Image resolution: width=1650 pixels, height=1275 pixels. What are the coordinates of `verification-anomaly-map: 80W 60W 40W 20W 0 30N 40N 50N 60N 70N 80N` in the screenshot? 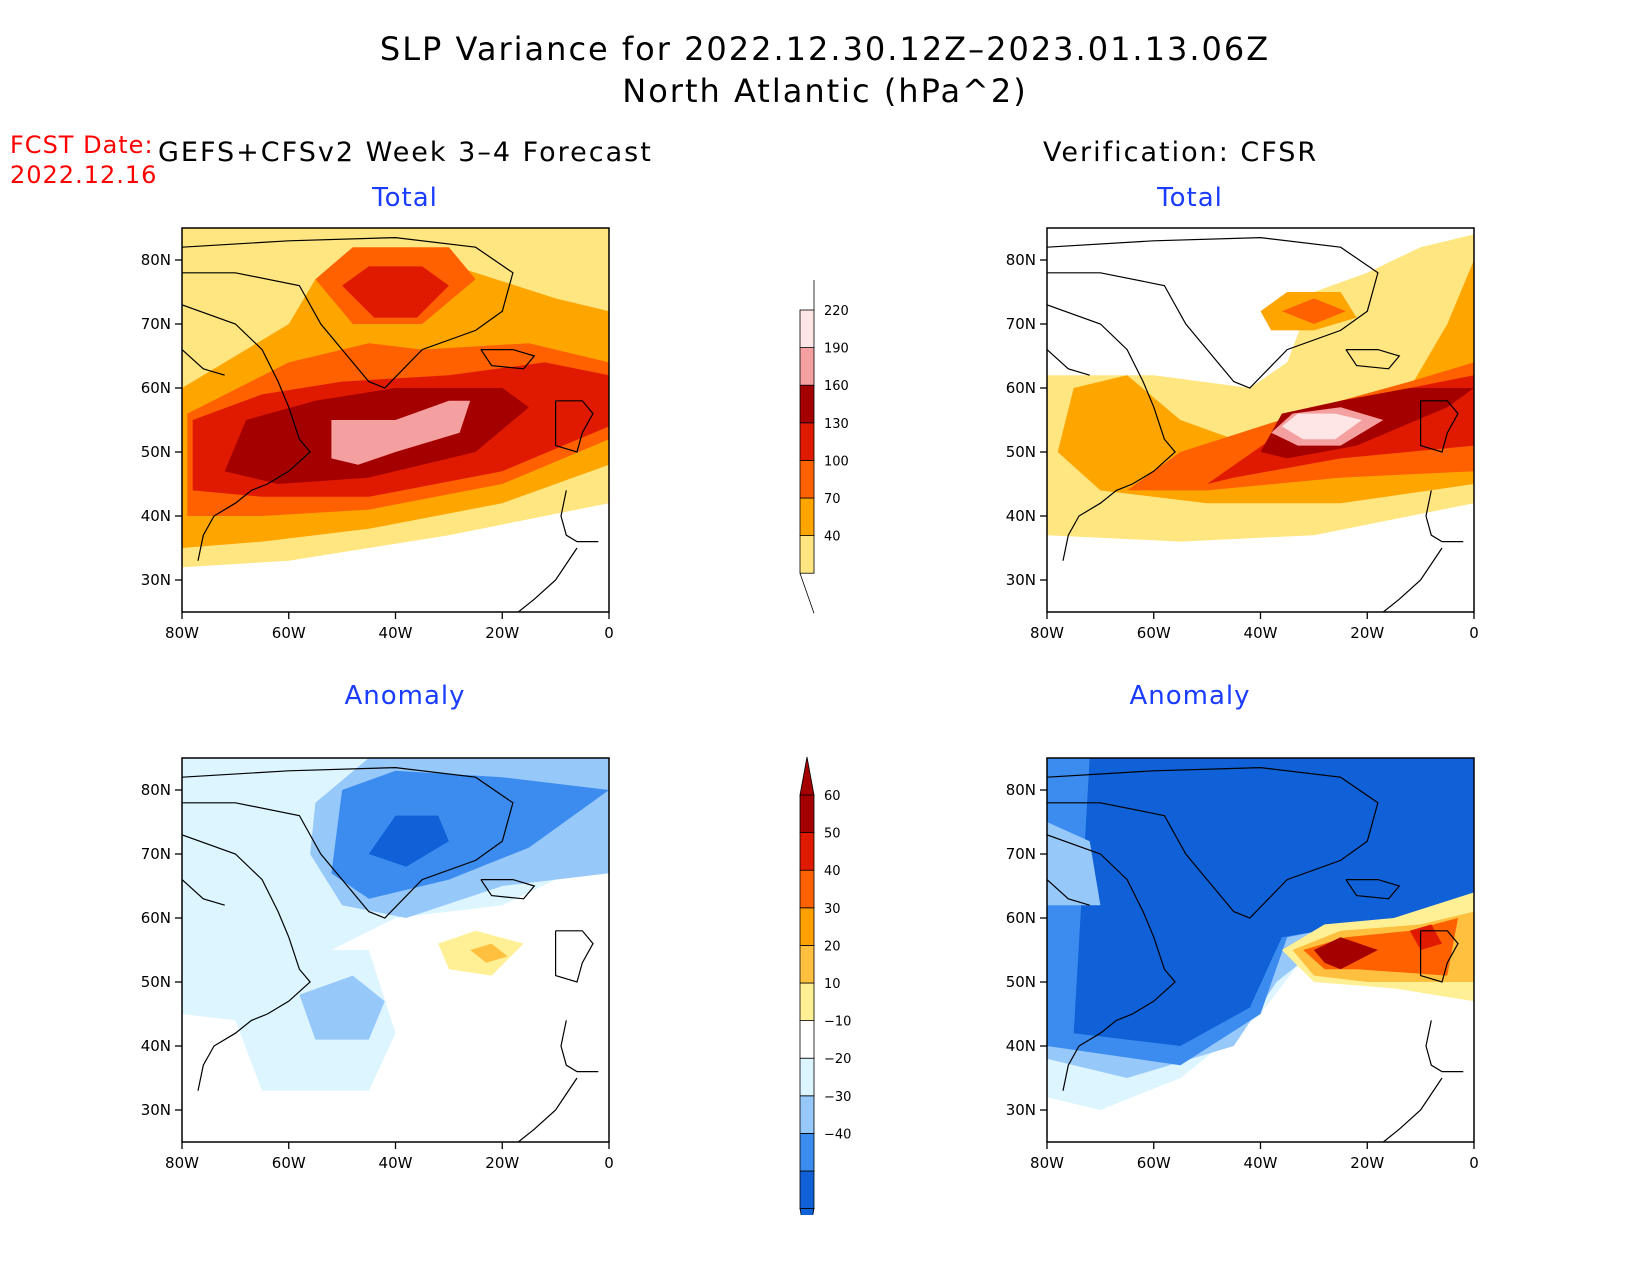 It's located at (1242, 964).